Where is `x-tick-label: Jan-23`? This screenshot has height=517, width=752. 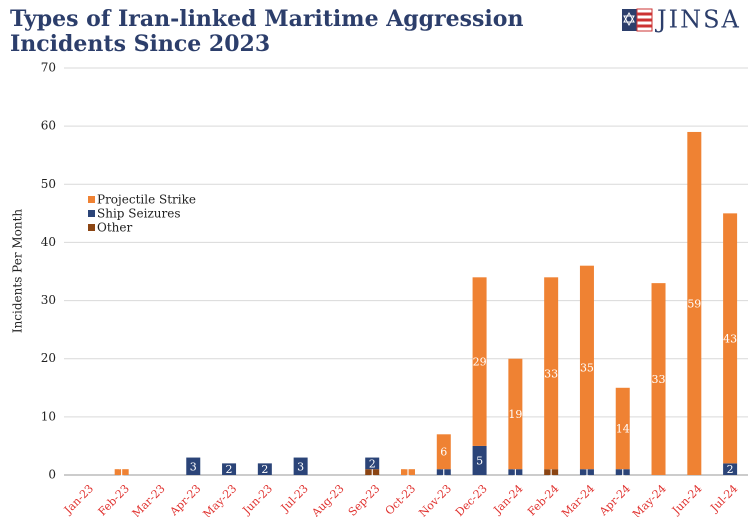 x-tick-label: Jan-23 is located at coordinates (78, 499).